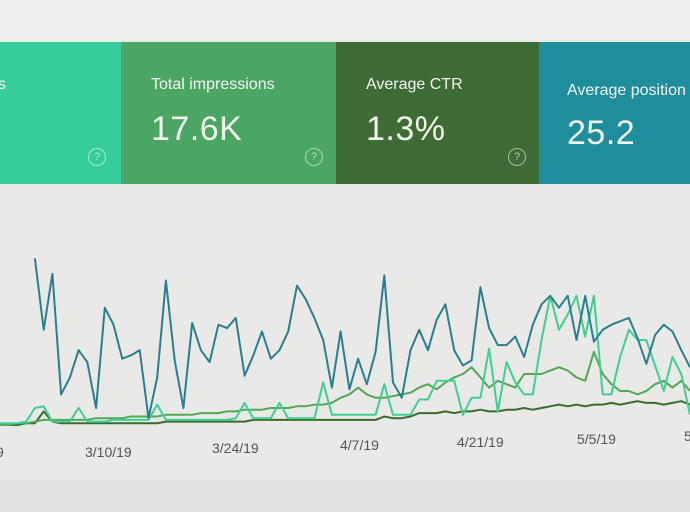 This screenshot has height=512, width=690. I want to click on series-impressions-line, so click(345, 388).